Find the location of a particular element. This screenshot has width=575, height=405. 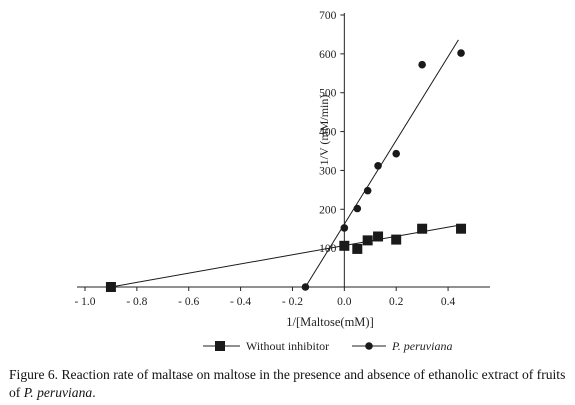

y-tick-label: 500 is located at coordinates (328, 94).